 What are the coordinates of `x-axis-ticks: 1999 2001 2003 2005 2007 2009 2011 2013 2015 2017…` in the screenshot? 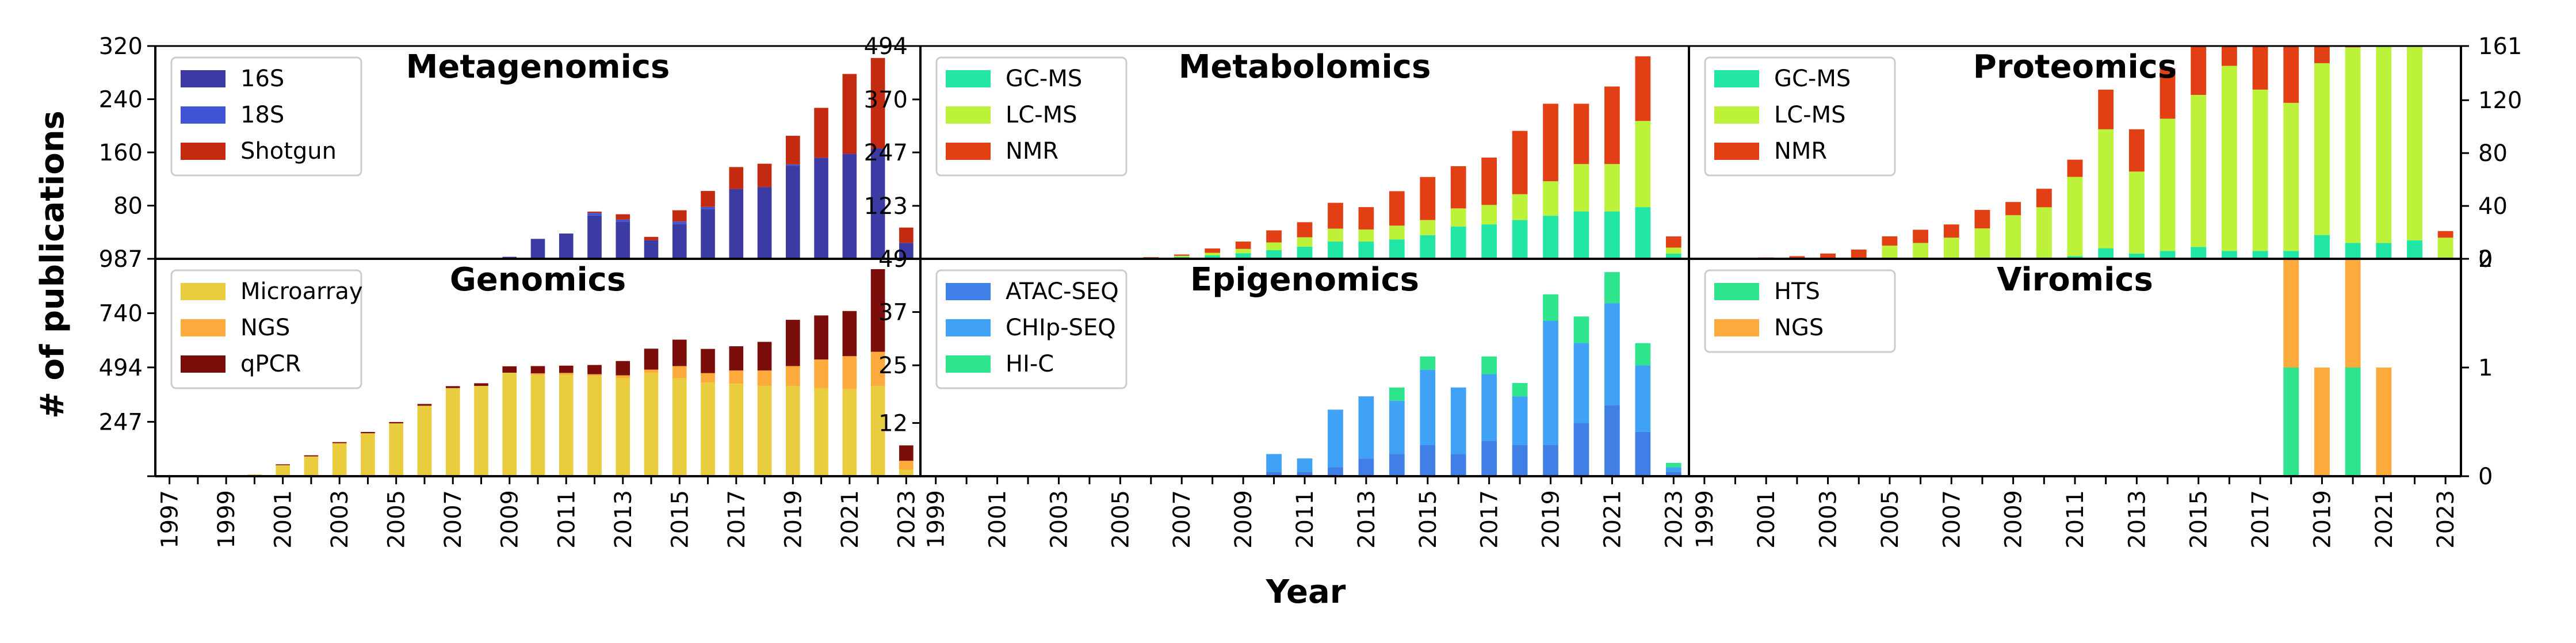 It's located at (1305, 512).